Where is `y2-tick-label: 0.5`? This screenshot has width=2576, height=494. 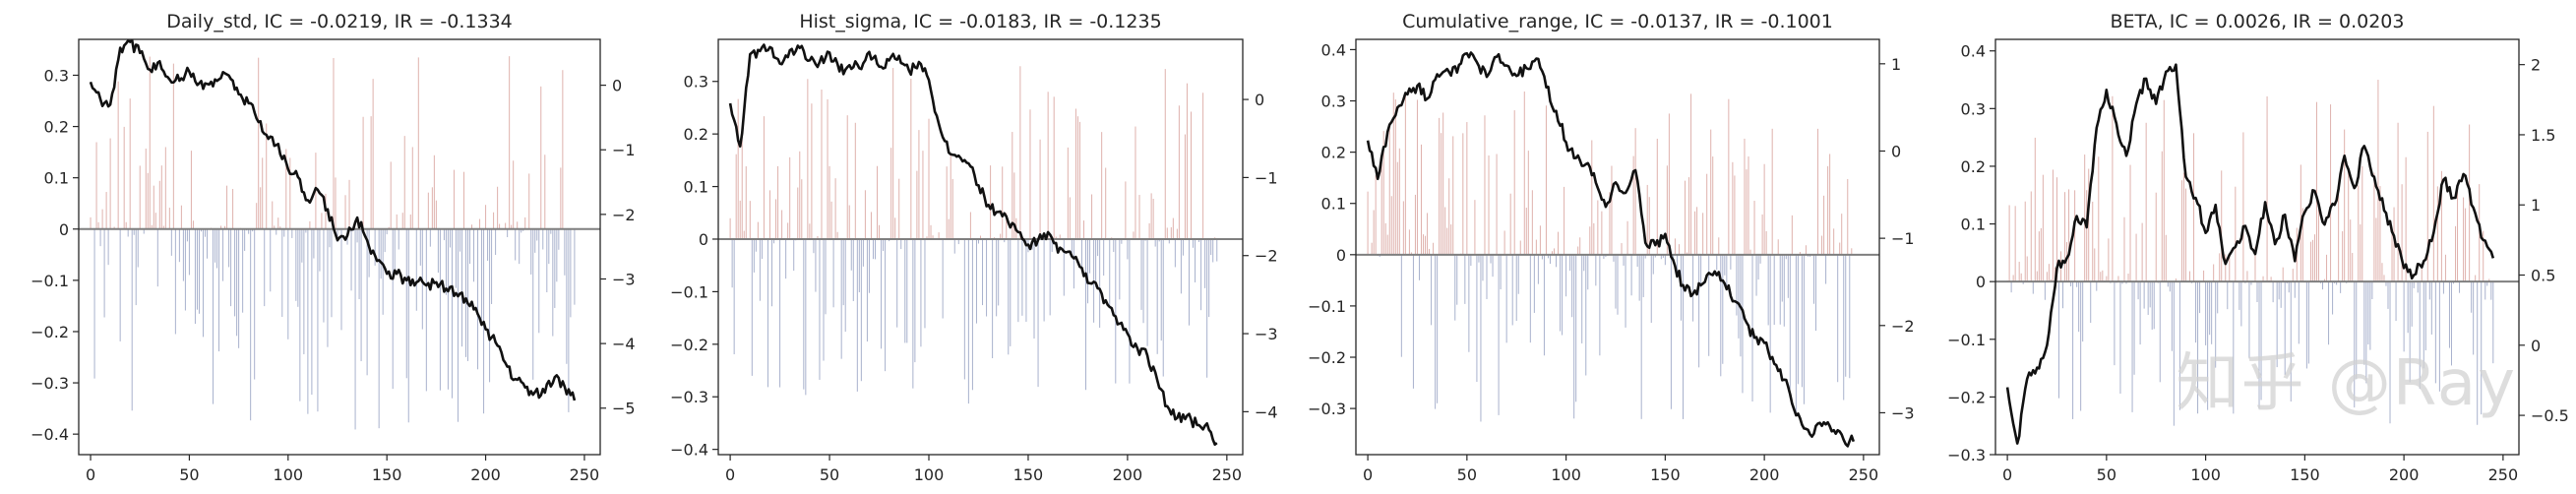 y2-tick-label: 0.5 is located at coordinates (2543, 276).